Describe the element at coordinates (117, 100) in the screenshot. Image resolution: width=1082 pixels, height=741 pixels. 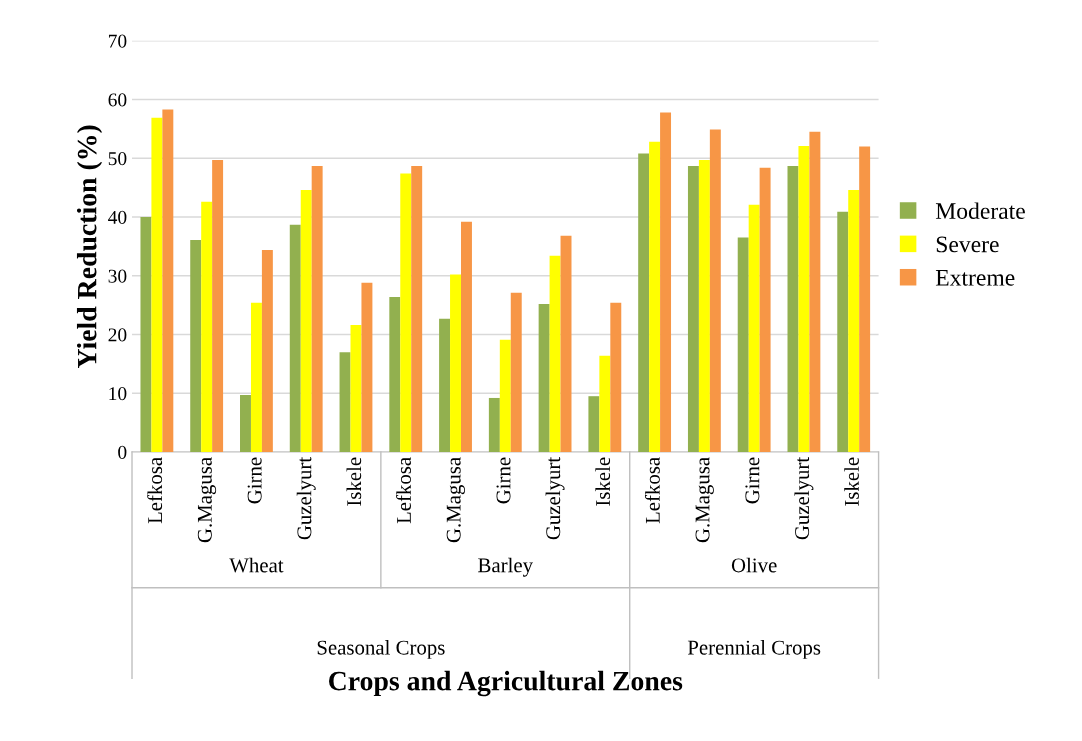
I see `y-tick-label: 60` at that location.